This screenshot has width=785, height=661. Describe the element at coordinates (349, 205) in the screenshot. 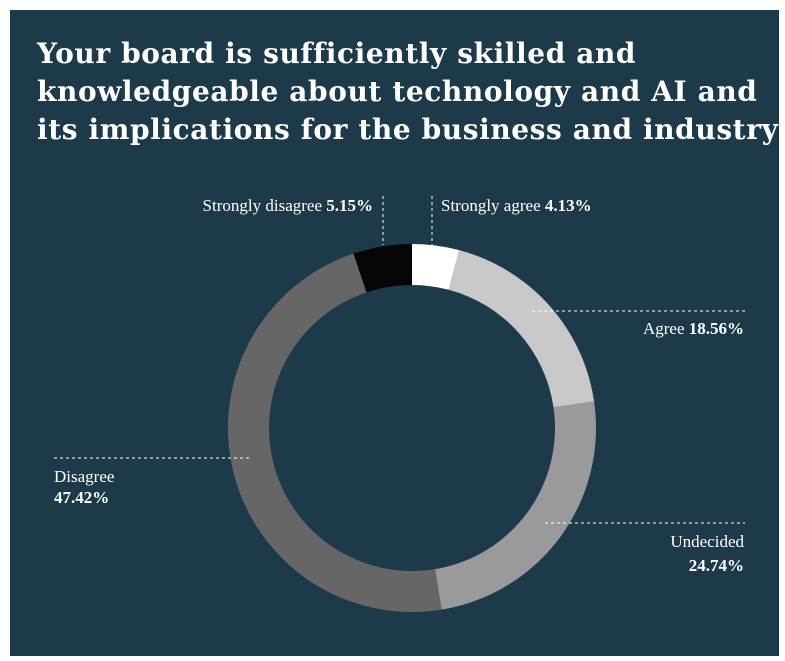

I see `label-strongly-disagree-value: 5.15%` at that location.